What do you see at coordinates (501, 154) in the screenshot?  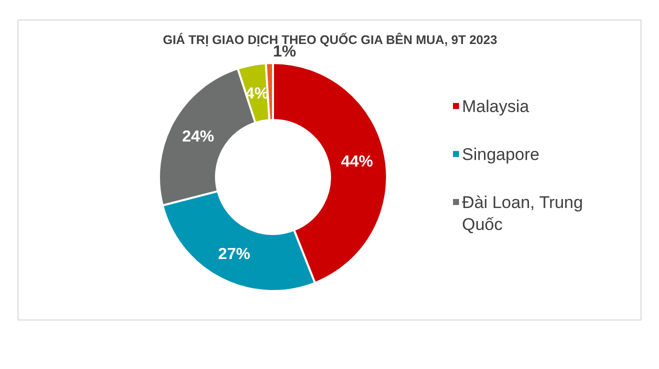 I see `legend-label: Singapore` at bounding box center [501, 154].